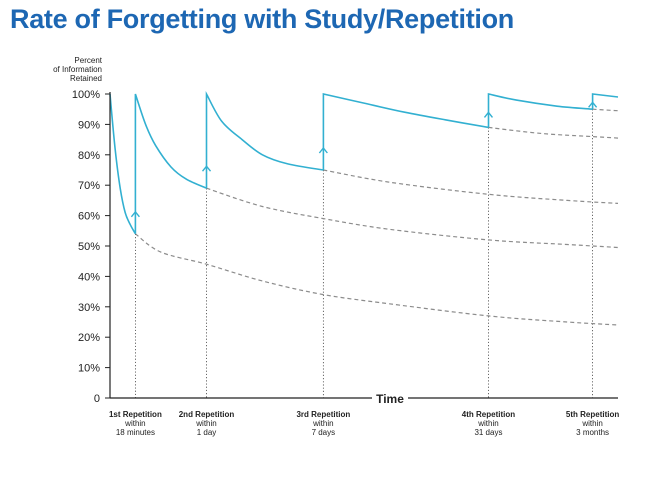 The width and height of the screenshot is (668, 478). I want to click on y-tick-label: 100%, so click(86, 95).